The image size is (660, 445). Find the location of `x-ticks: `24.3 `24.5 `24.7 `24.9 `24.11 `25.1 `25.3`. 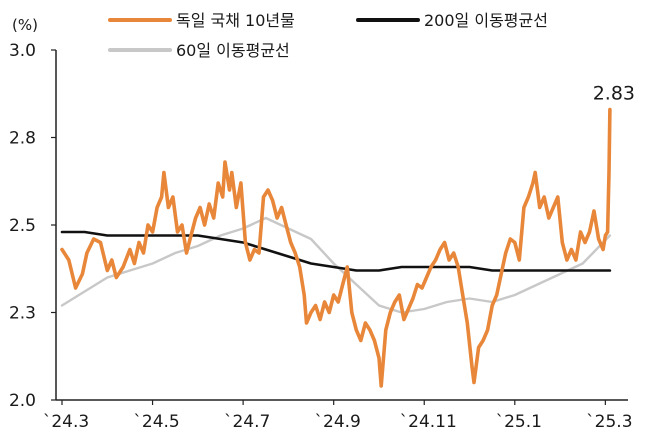

x-ticks: `24.3 `24.5 `24.7 `24.9 `24.11 `25.1 `25.3 is located at coordinates (338, 416).